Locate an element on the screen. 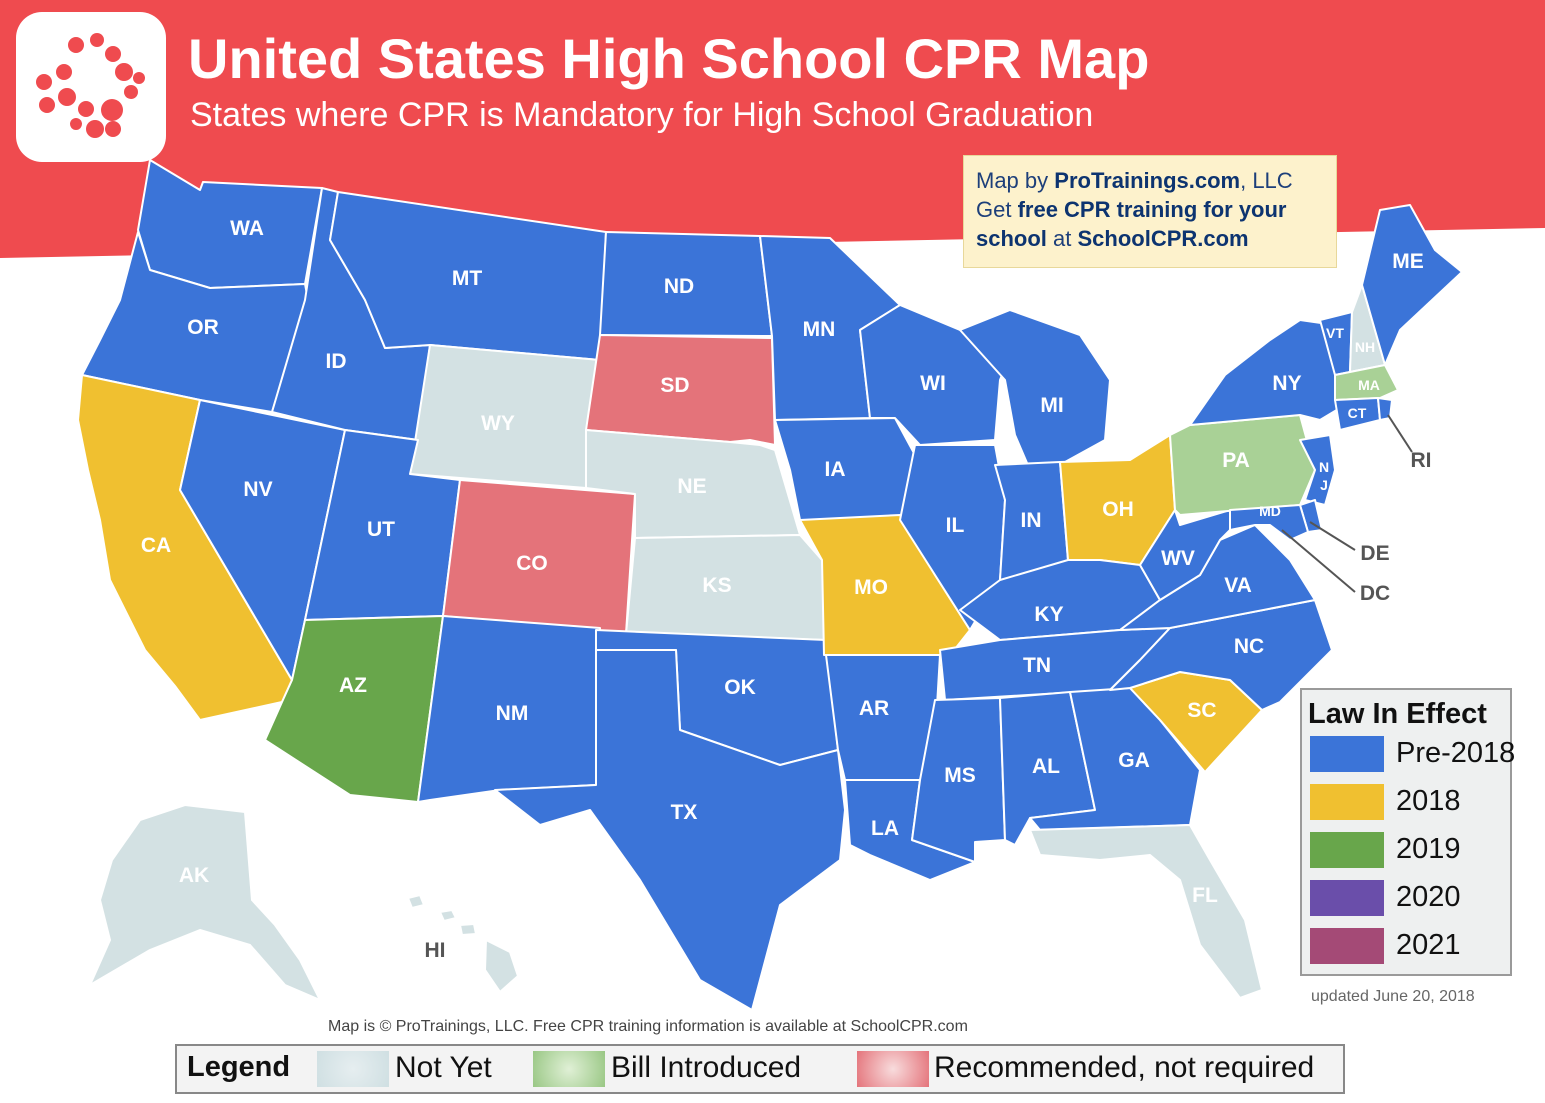 Image resolution: width=1545 pixels, height=1103 pixels. law-legend-item: Pre-2018 is located at coordinates (1412, 756).